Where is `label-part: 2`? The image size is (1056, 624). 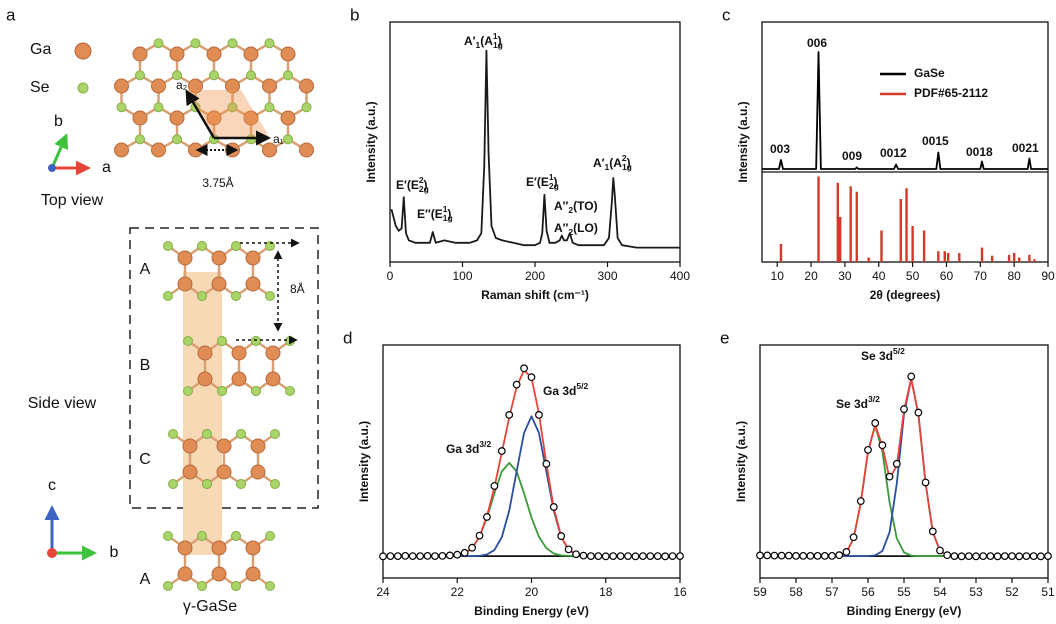 label-part: 2 is located at coordinates (570, 232).